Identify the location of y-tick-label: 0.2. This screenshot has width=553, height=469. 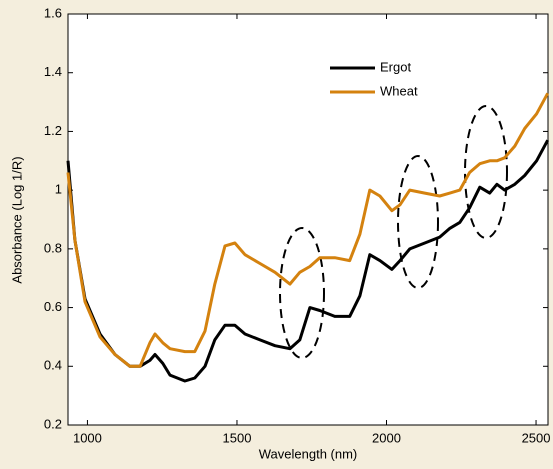
(53, 423).